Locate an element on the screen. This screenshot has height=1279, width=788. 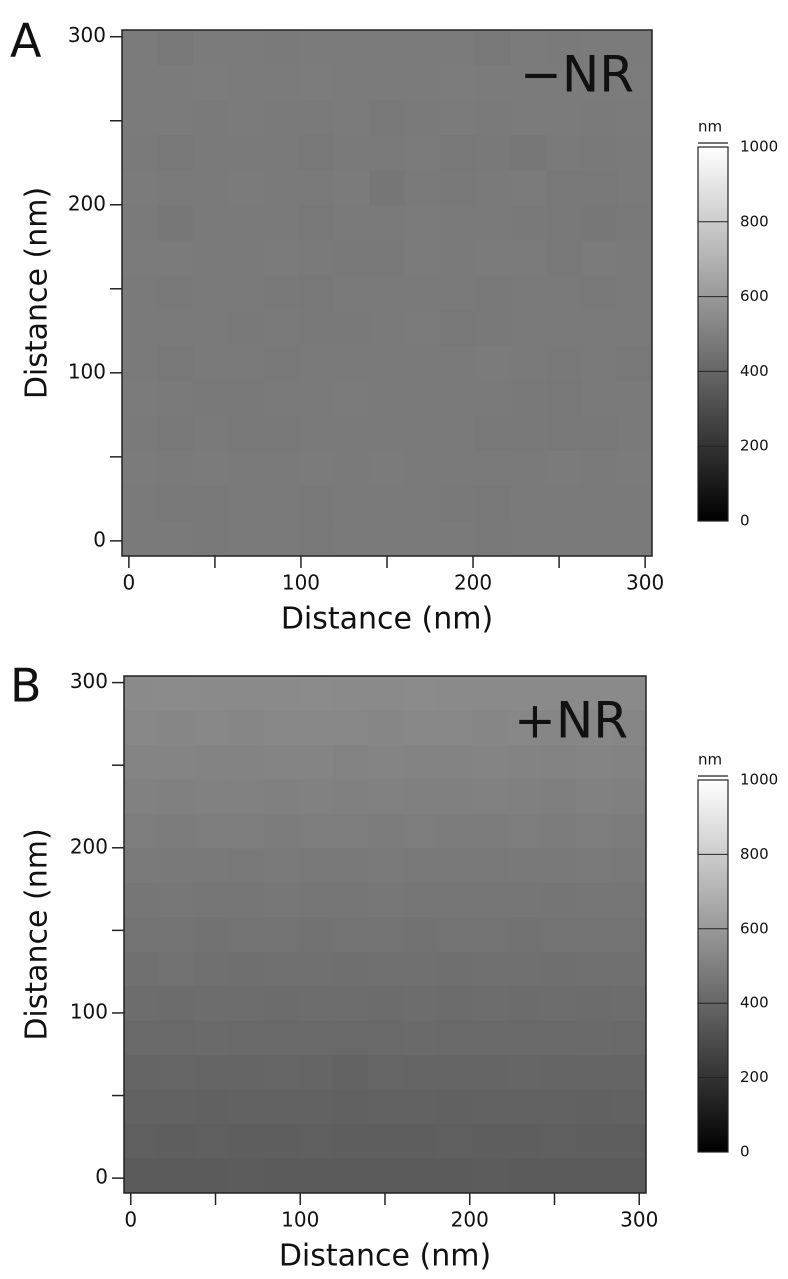
x-tick-label: 200 is located at coordinates (470, 1220).